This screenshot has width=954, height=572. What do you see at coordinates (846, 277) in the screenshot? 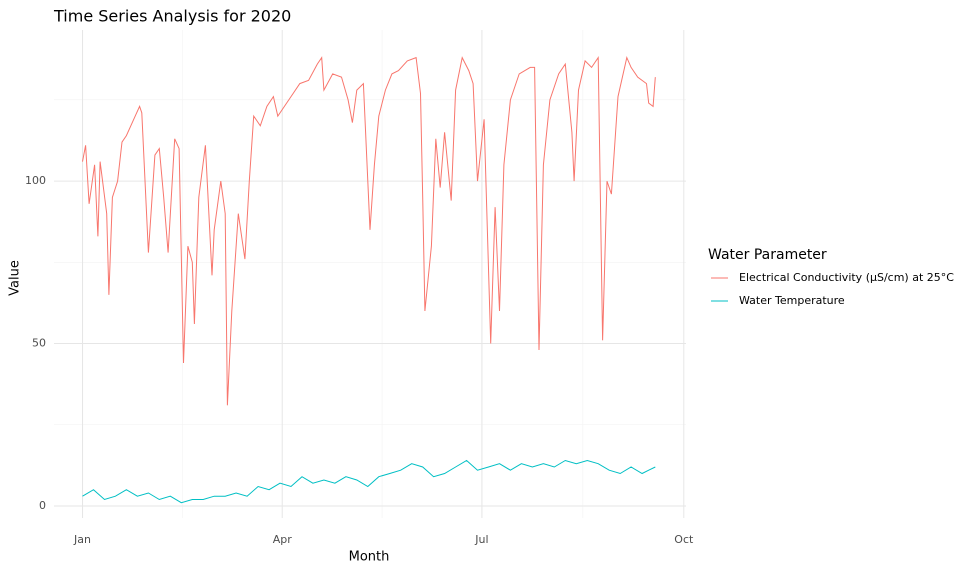
I see `legend-label: Electrical Conductivity (µS/cm) at 25°C` at bounding box center [846, 277].